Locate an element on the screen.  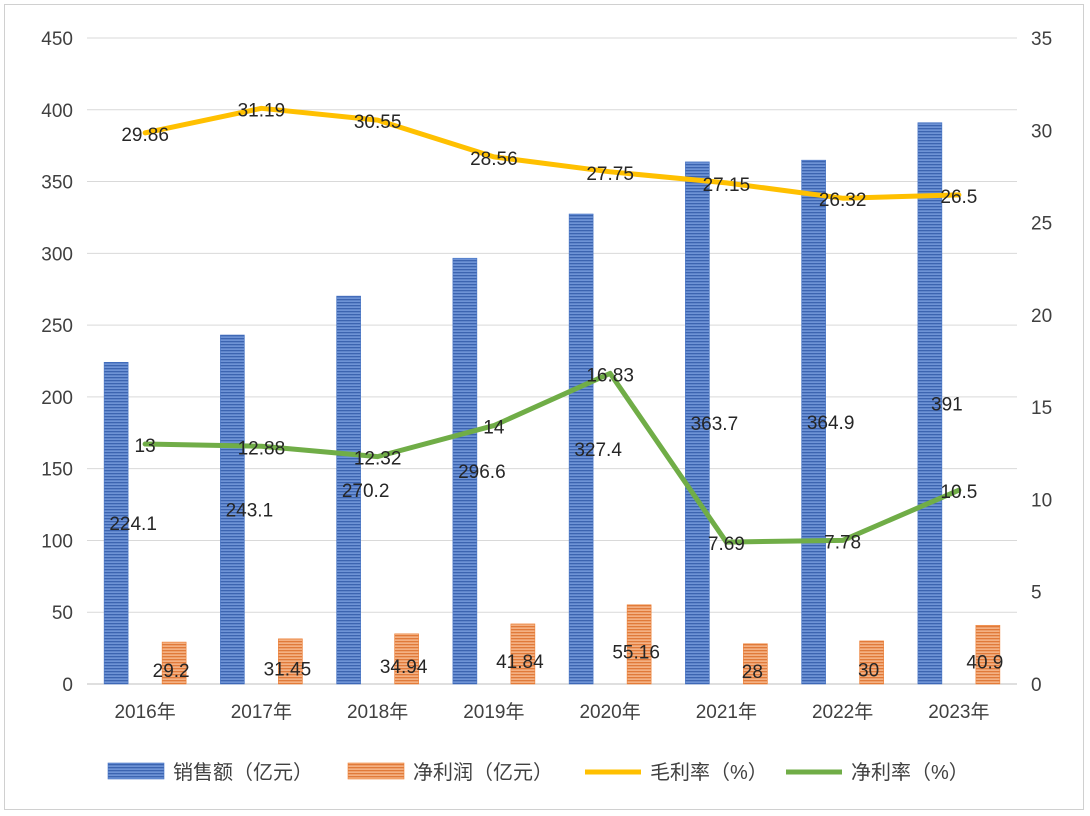
data-label-net-margin: 16.83 is located at coordinates (610, 375).